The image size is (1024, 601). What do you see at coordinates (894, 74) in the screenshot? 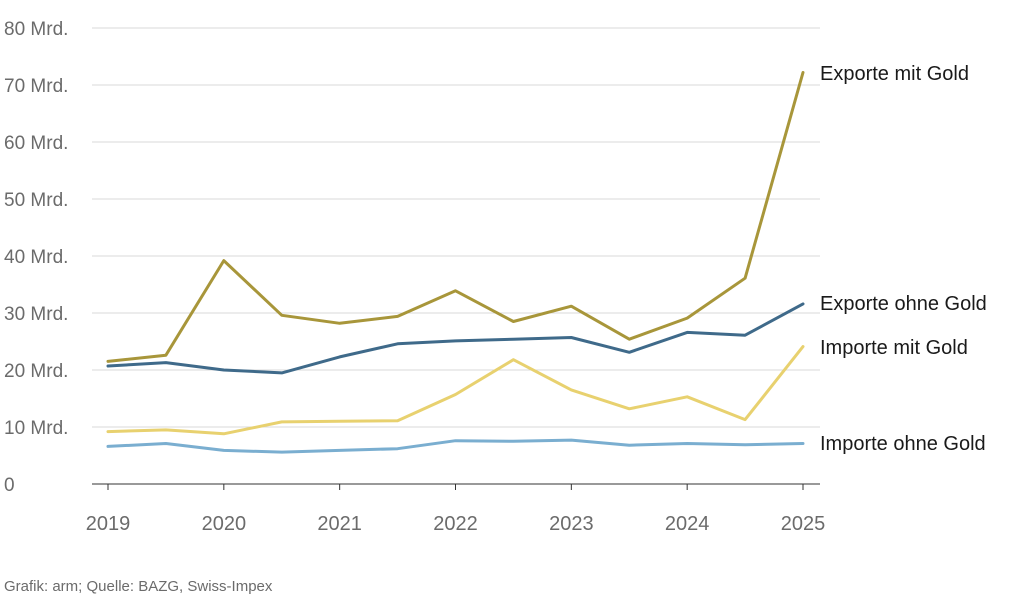
I see `series-label: Exporte mit Gold` at bounding box center [894, 74].